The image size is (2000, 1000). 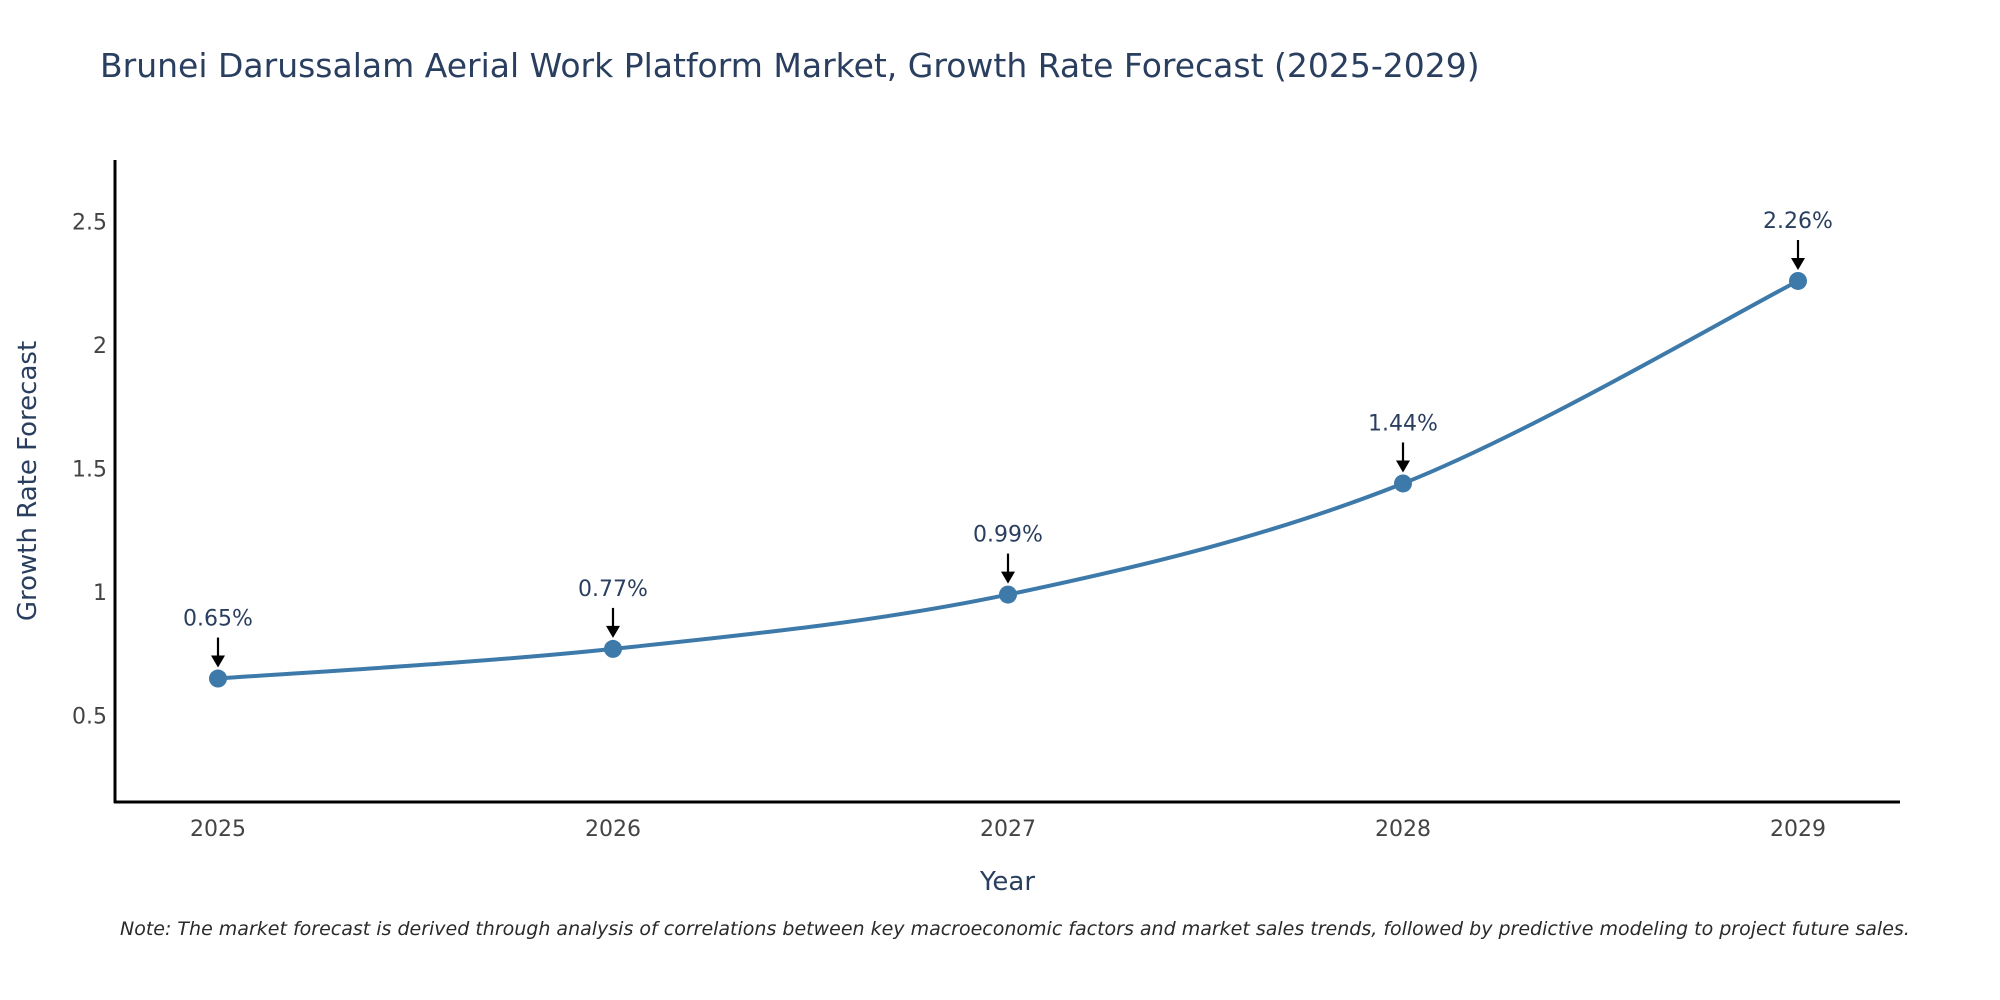 I want to click on x-tick-label: 2028, so click(x=1403, y=829).